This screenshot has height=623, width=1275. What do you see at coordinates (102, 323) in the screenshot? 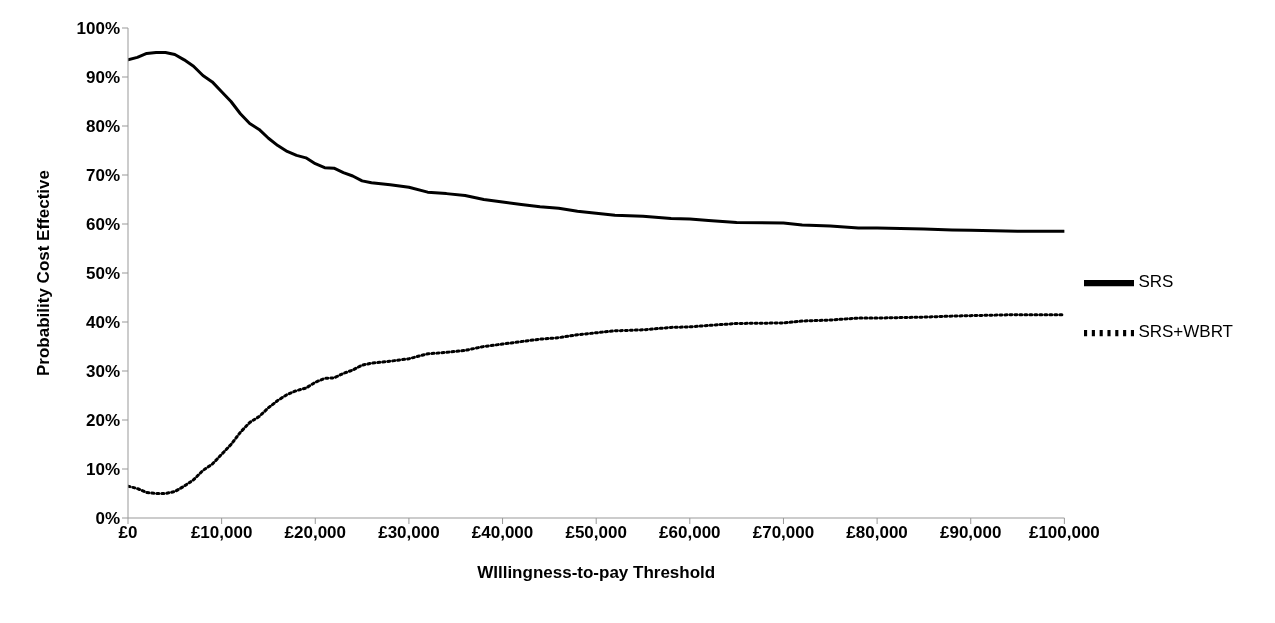
I see `y-tick-label: 40%` at bounding box center [102, 323].